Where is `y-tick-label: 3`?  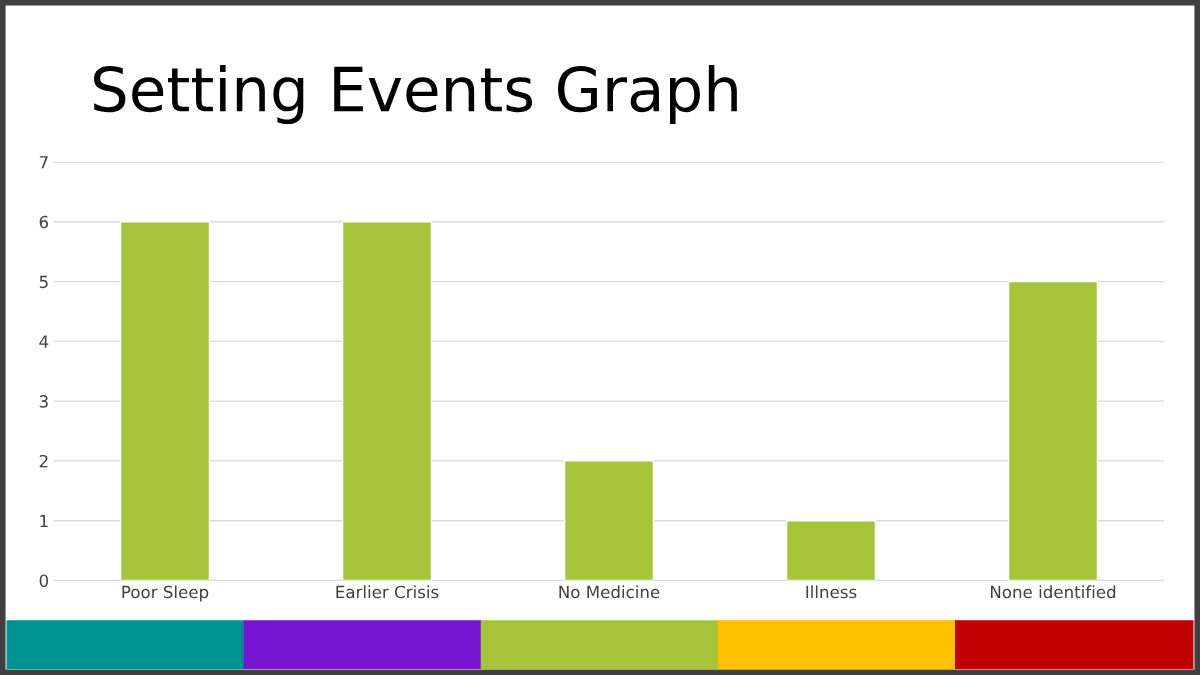
y-tick-label: 3 is located at coordinates (43, 401).